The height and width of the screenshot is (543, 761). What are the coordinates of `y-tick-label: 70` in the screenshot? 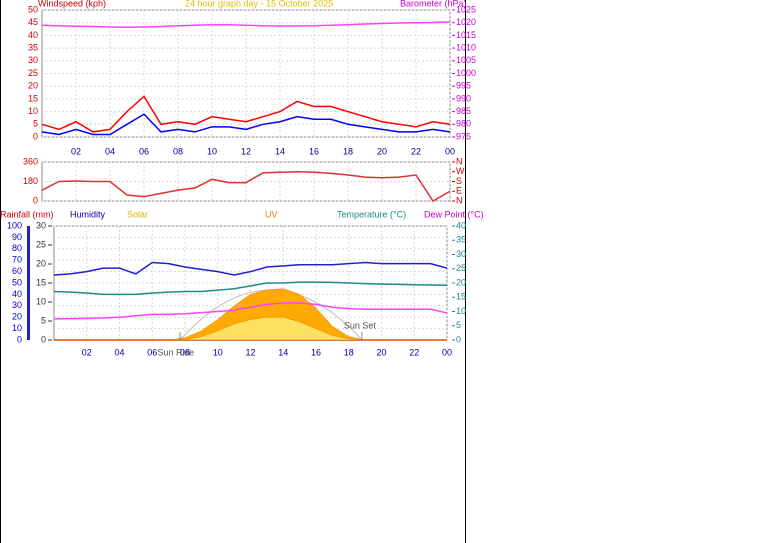 It's located at (17, 260).